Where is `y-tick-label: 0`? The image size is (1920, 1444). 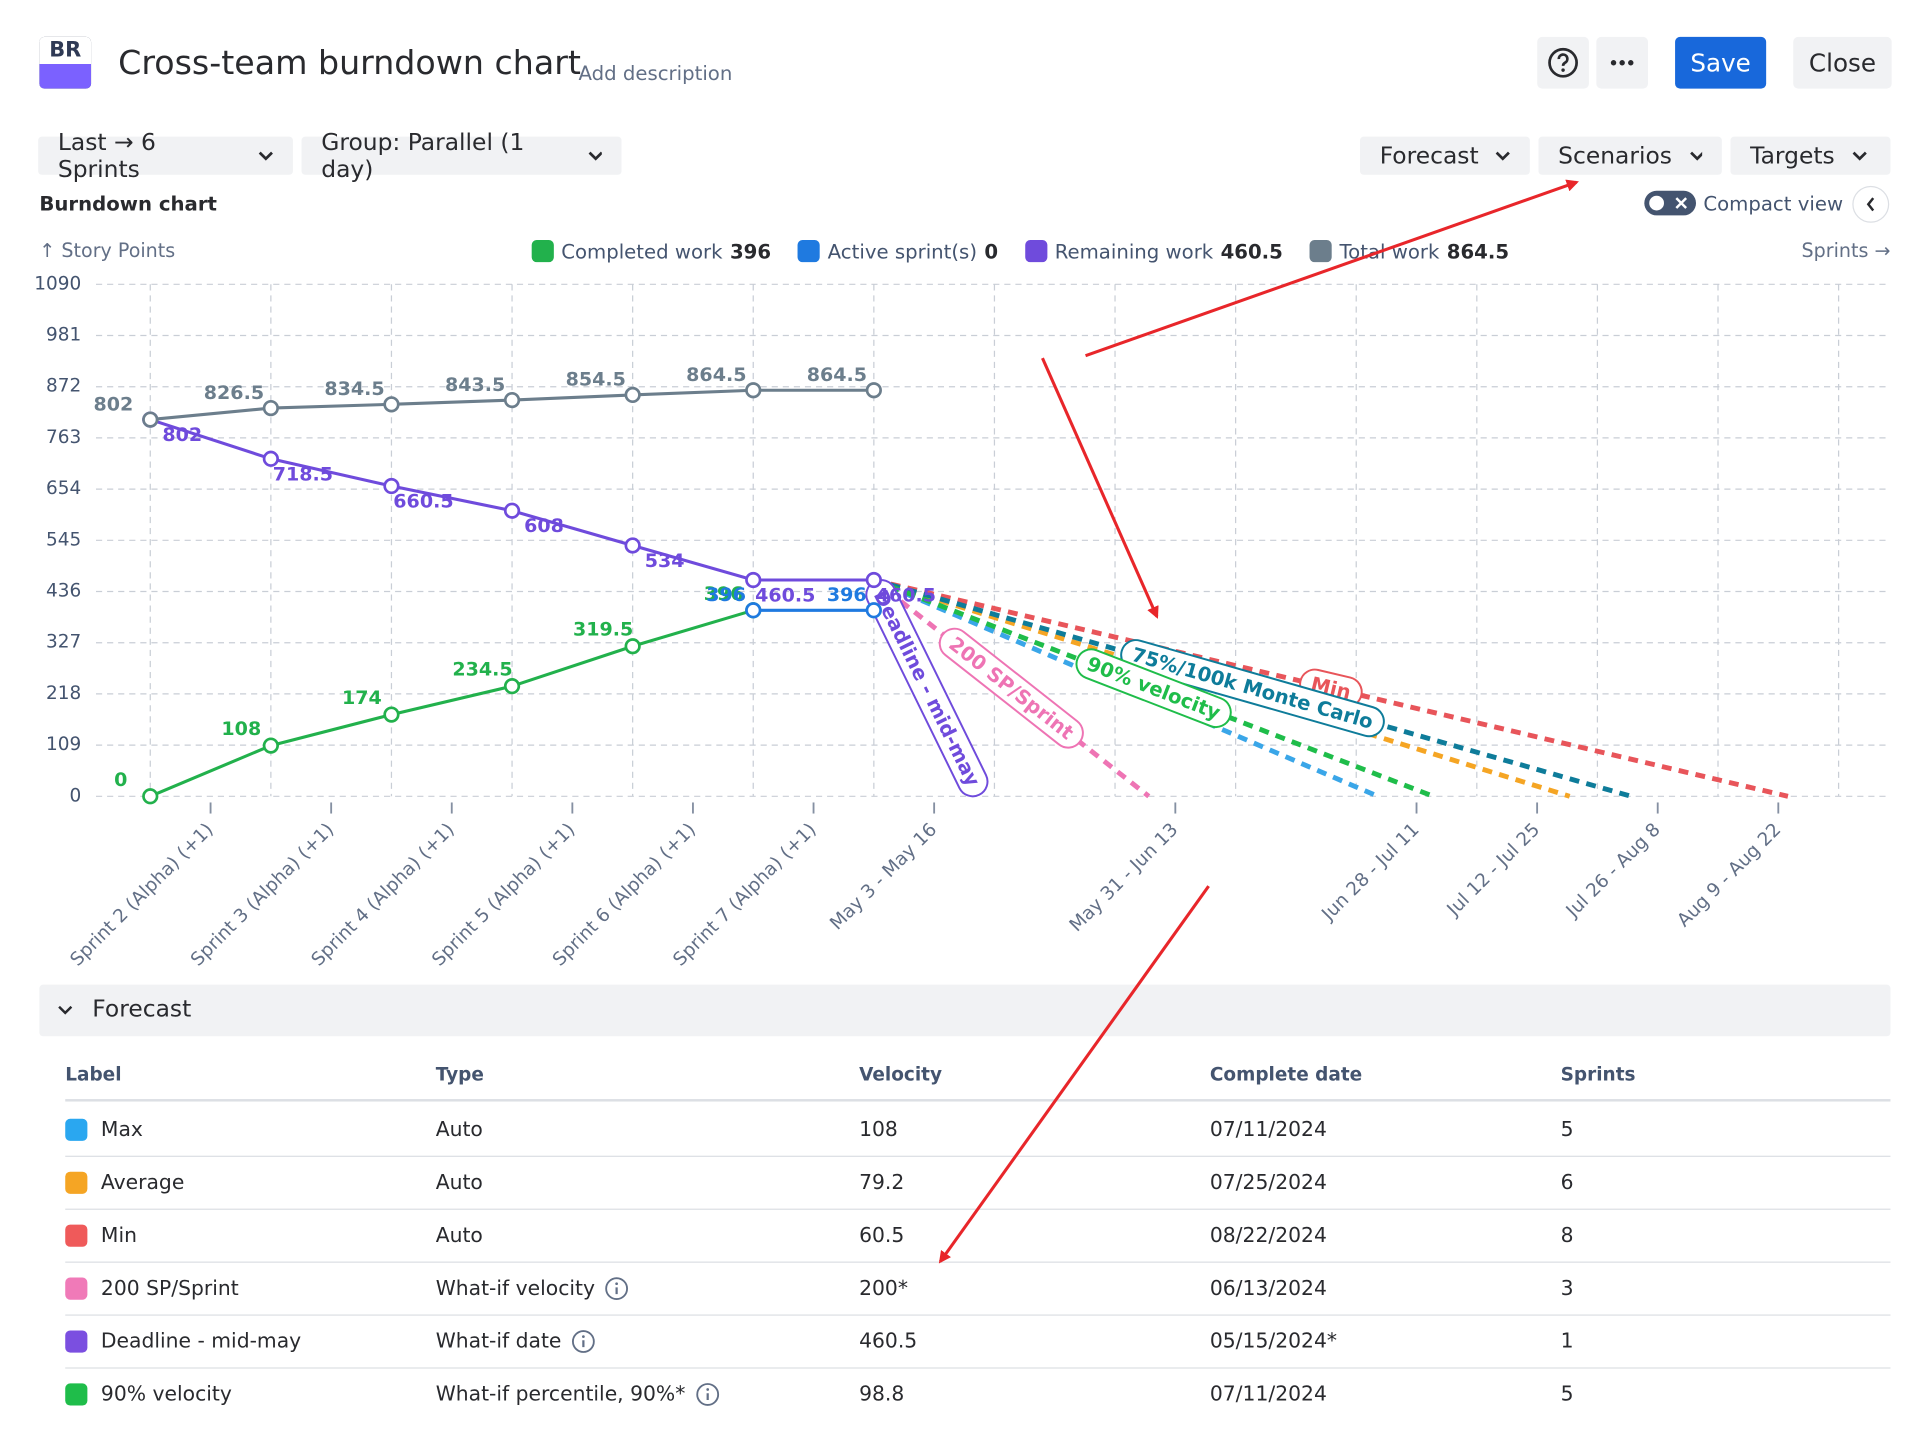 y-tick-label: 0 is located at coordinates (75, 795).